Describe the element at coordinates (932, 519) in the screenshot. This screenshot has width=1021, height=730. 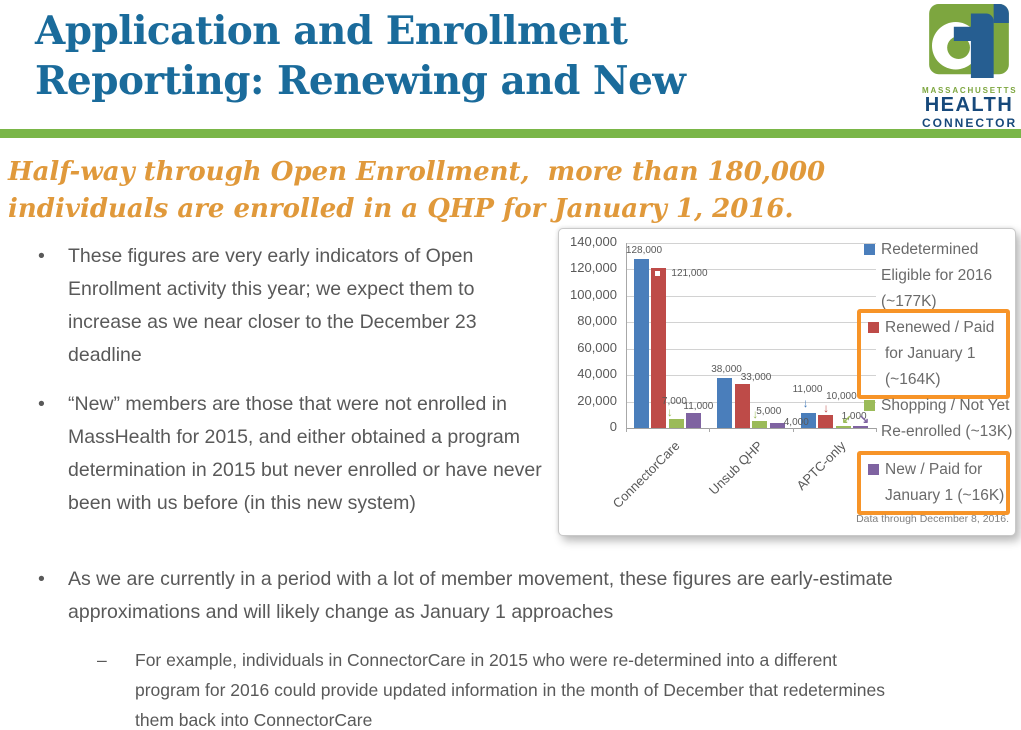
I see `chart-caption: Data through December 8, 2016.` at that location.